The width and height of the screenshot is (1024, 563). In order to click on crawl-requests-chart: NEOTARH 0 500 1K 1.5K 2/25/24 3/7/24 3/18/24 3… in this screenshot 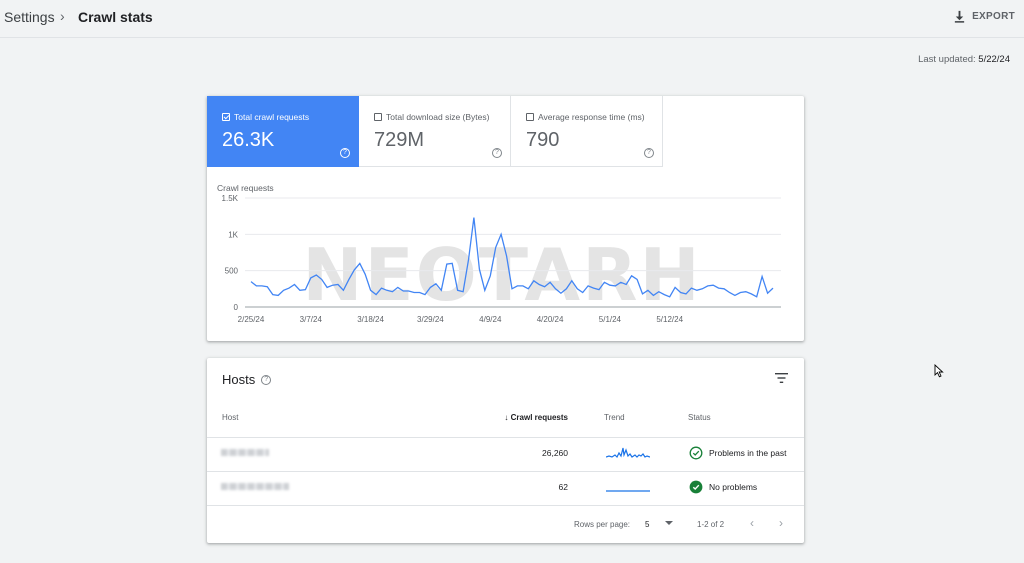, I will do `click(501, 259)`.